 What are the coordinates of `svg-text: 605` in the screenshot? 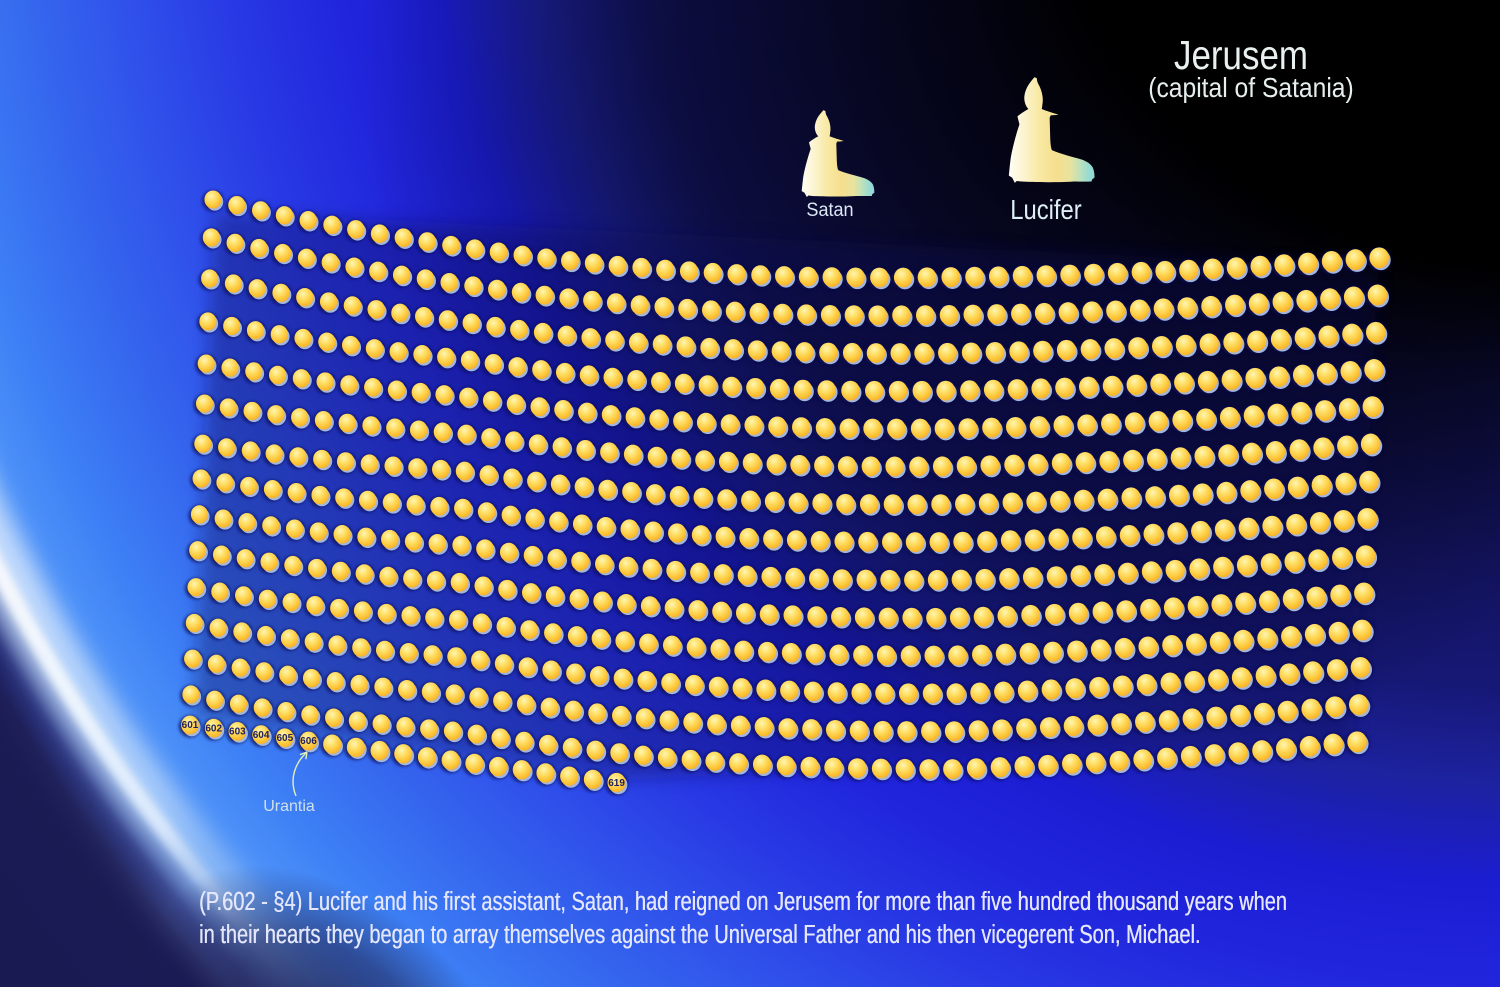 It's located at (284, 738).